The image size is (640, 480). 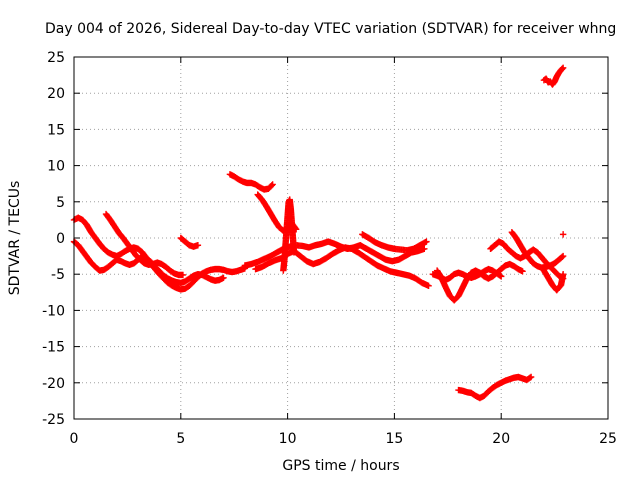 I want to click on x-tick-label: 10, so click(x=288, y=439).